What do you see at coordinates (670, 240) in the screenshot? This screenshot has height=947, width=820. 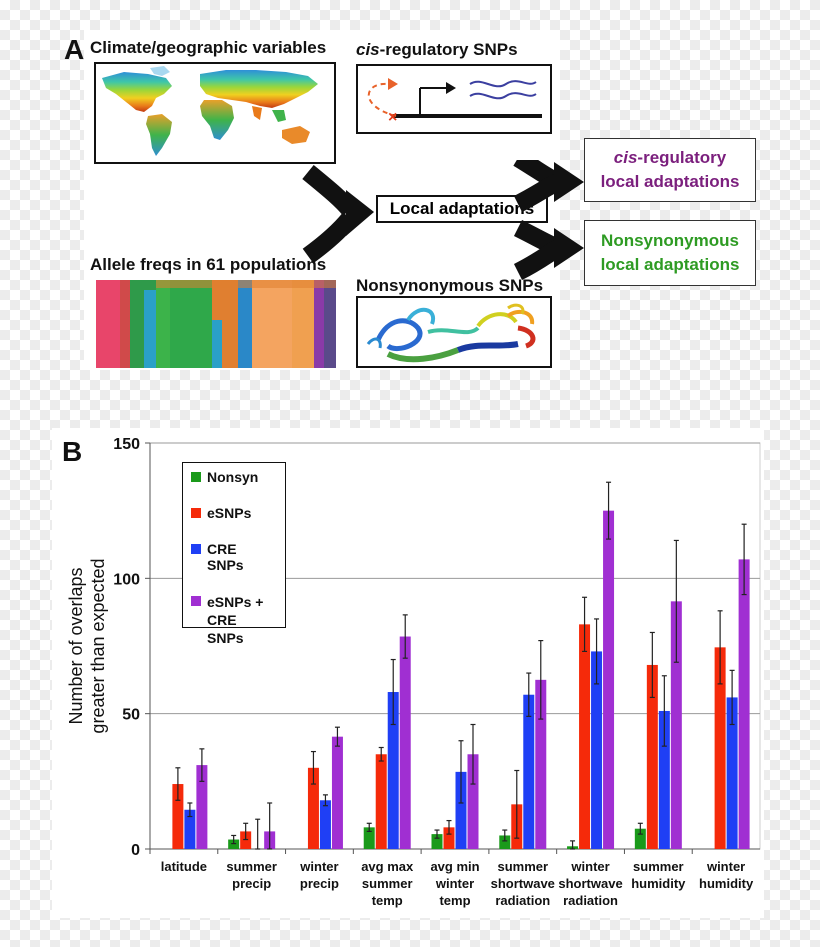 I see `nonsyn-output-line1: Nonsynonymous` at bounding box center [670, 240].